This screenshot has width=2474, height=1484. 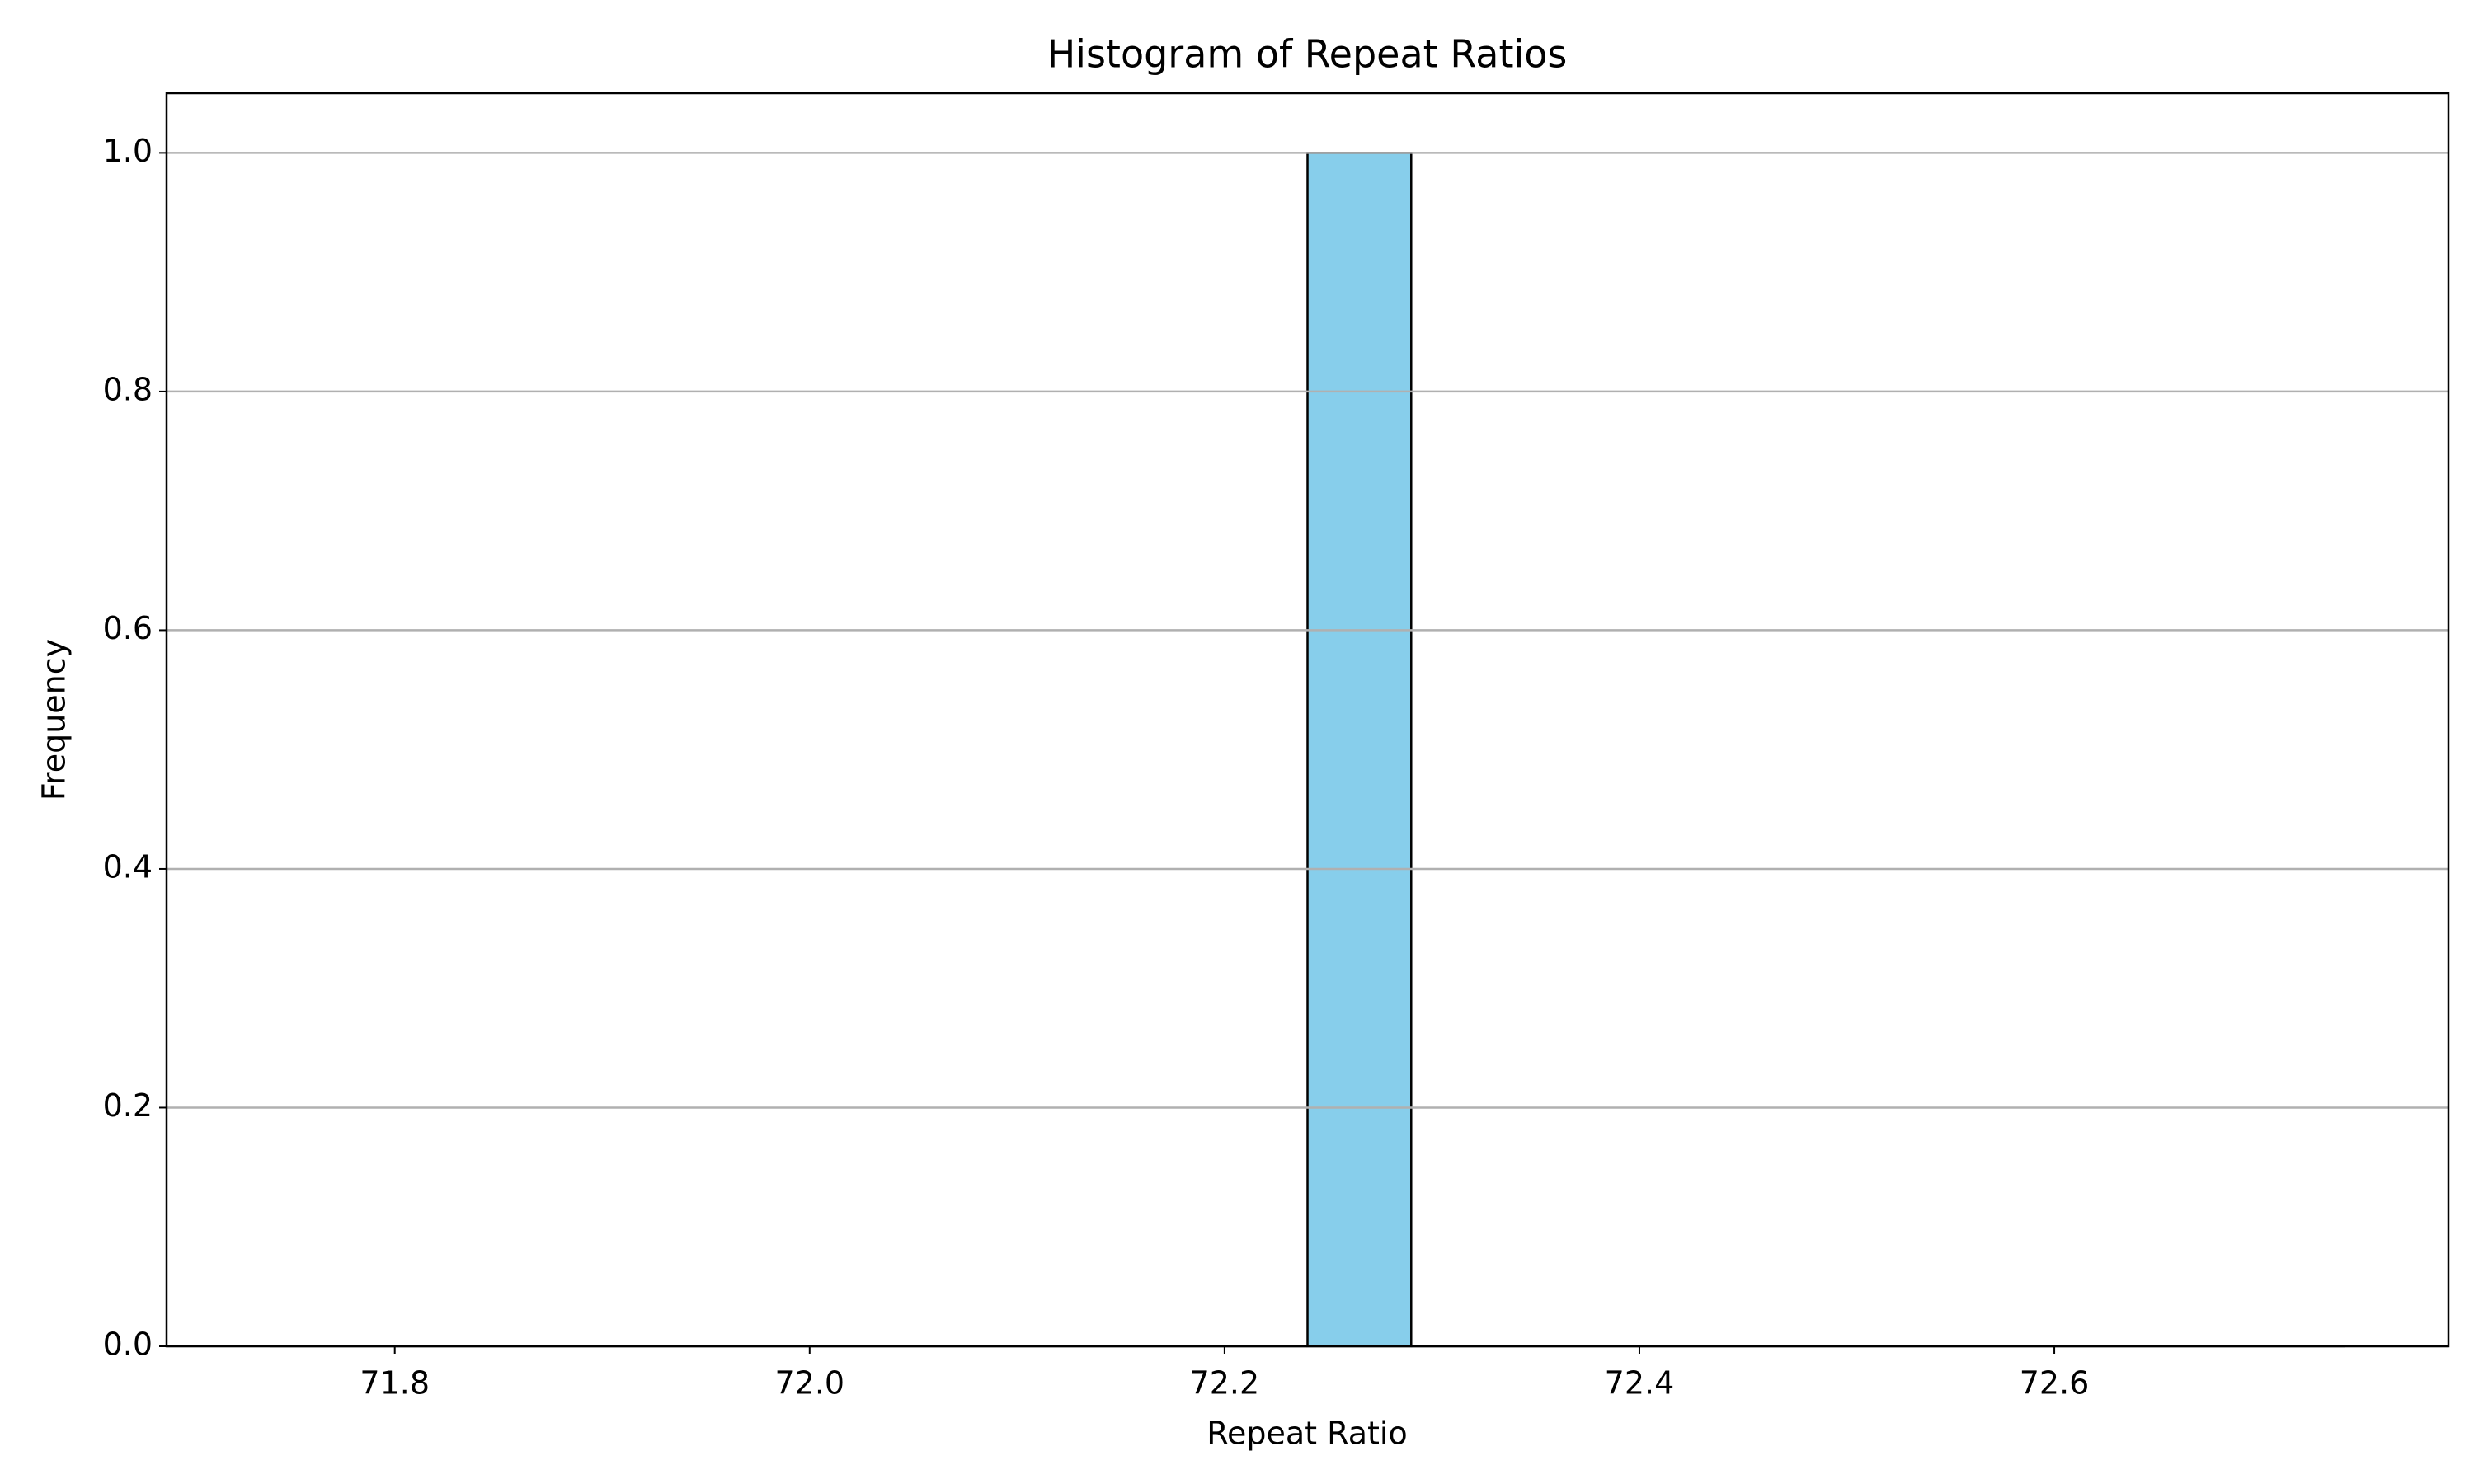 I want to click on x-tick-label: 72.0, so click(x=809, y=1383).